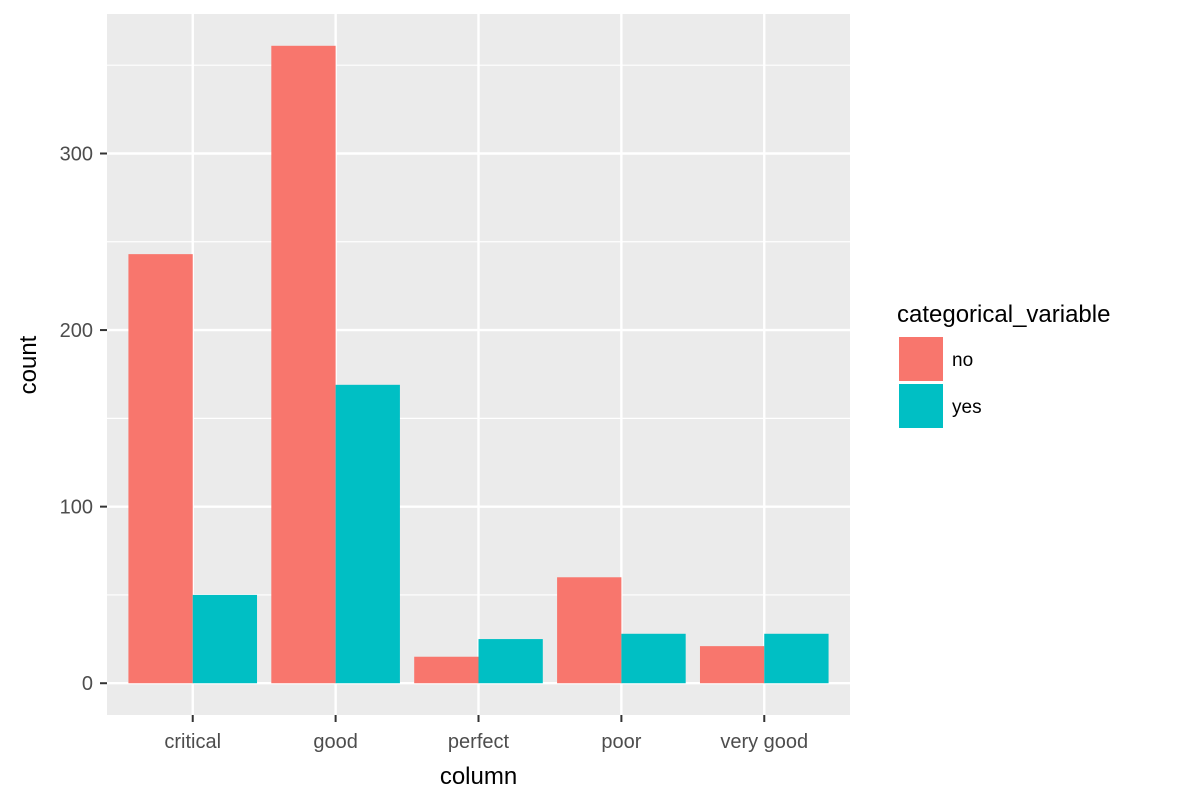  What do you see at coordinates (967, 407) in the screenshot?
I see `legend-label-yes: yes` at bounding box center [967, 407].